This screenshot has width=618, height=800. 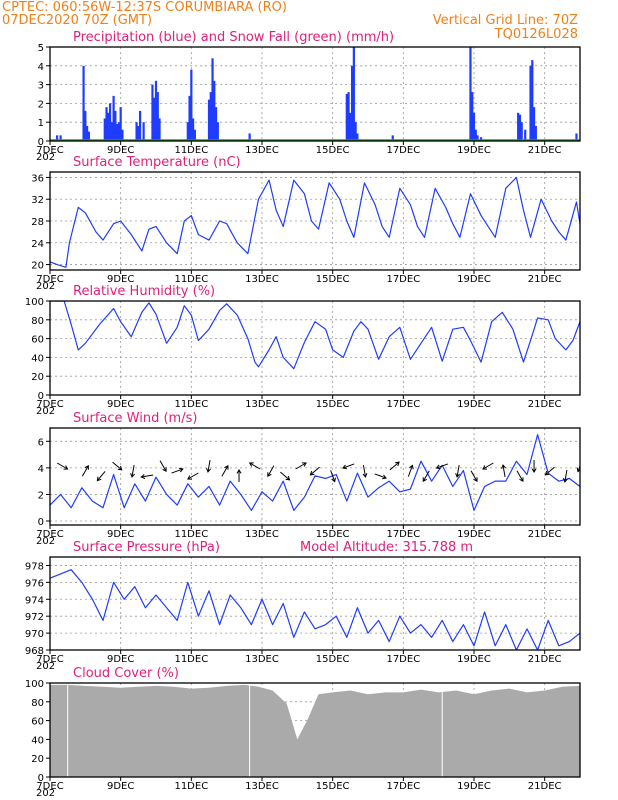 I want to click on y-tick-label: 32, so click(x=37, y=200).